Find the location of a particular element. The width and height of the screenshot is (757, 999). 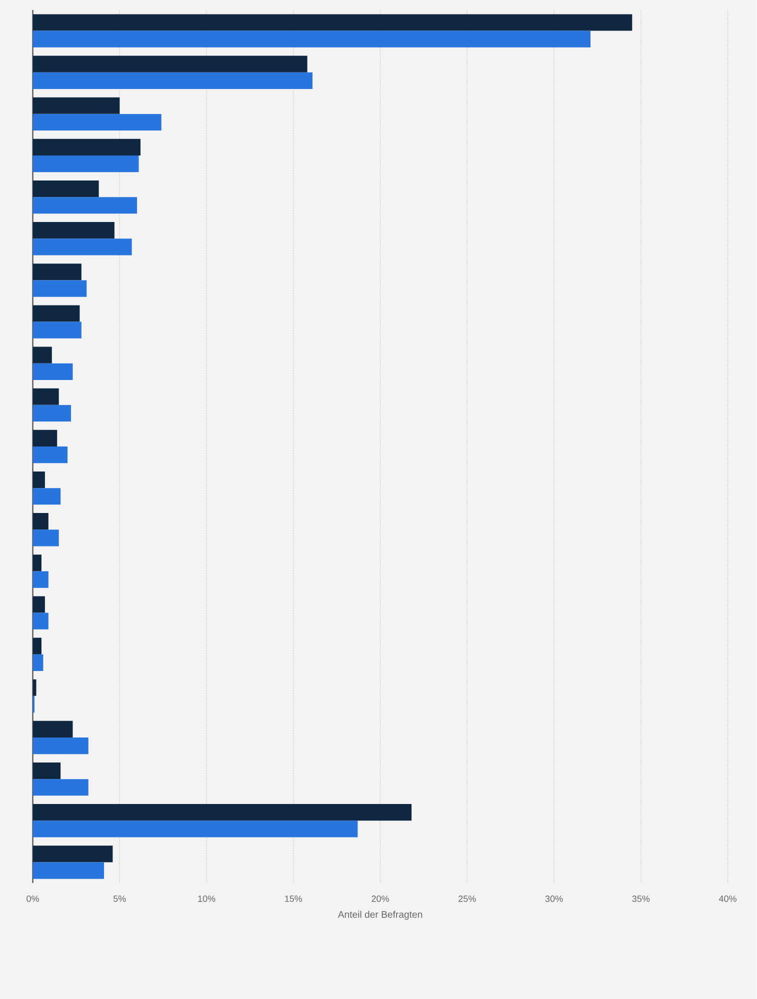

x-tick-label: 35% is located at coordinates (641, 899).